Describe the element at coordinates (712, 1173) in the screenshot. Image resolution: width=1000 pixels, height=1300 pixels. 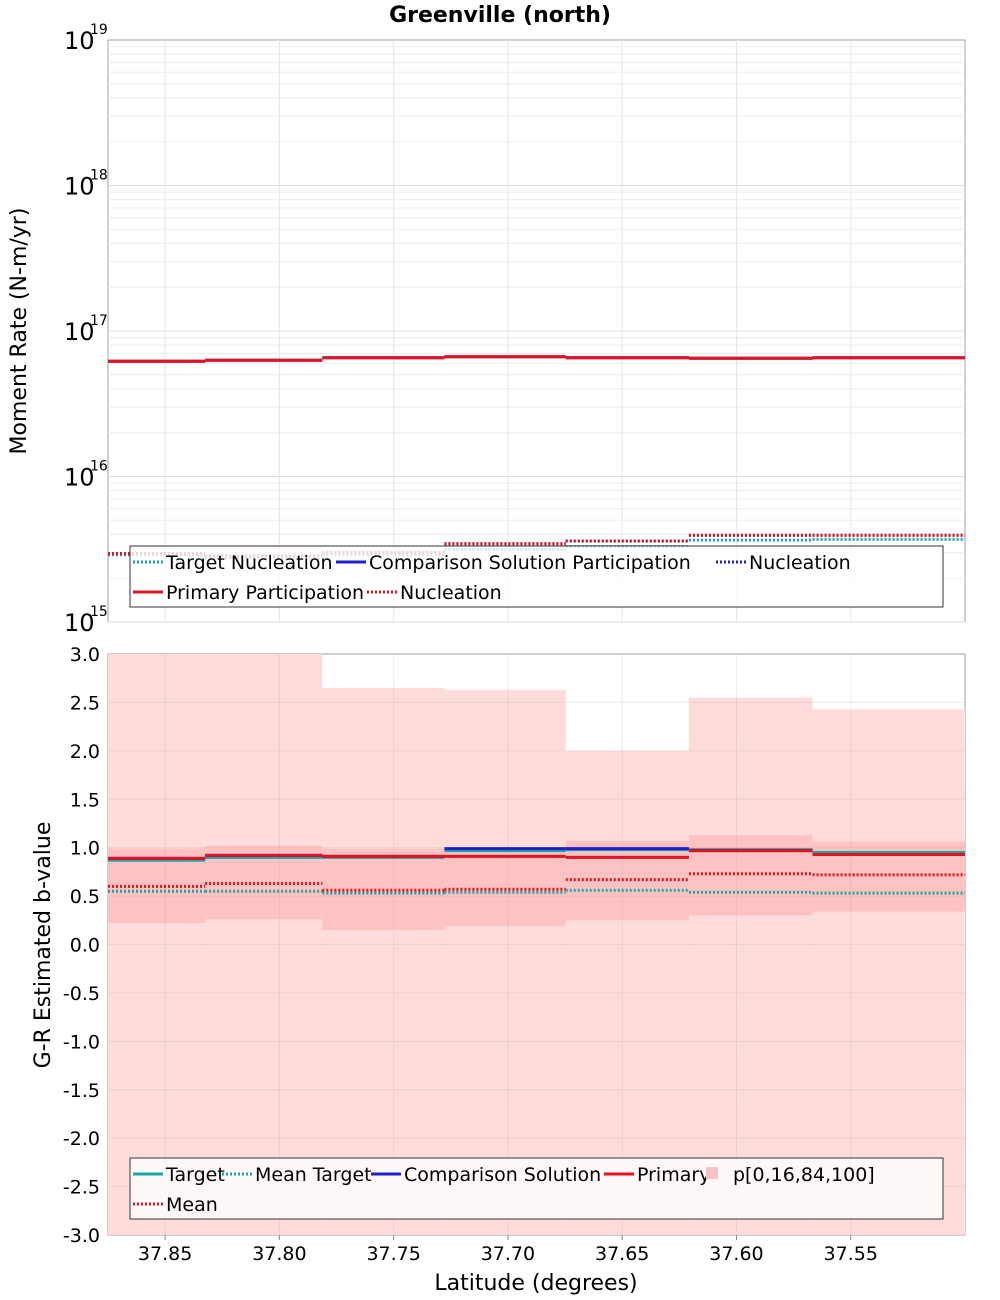
I see `b-value-legend-p-0-16-84-100-swatch` at that location.